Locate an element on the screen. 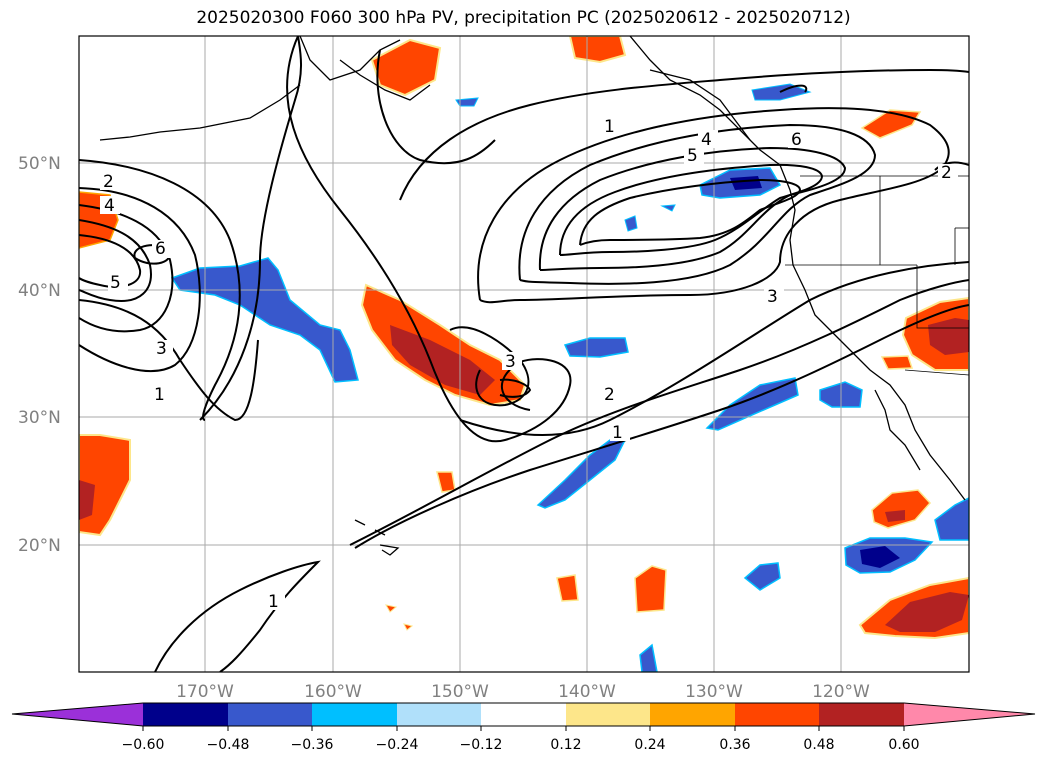 The height and width of the screenshot is (765, 1047). lat-tick-label: 20°N is located at coordinates (39, 546).